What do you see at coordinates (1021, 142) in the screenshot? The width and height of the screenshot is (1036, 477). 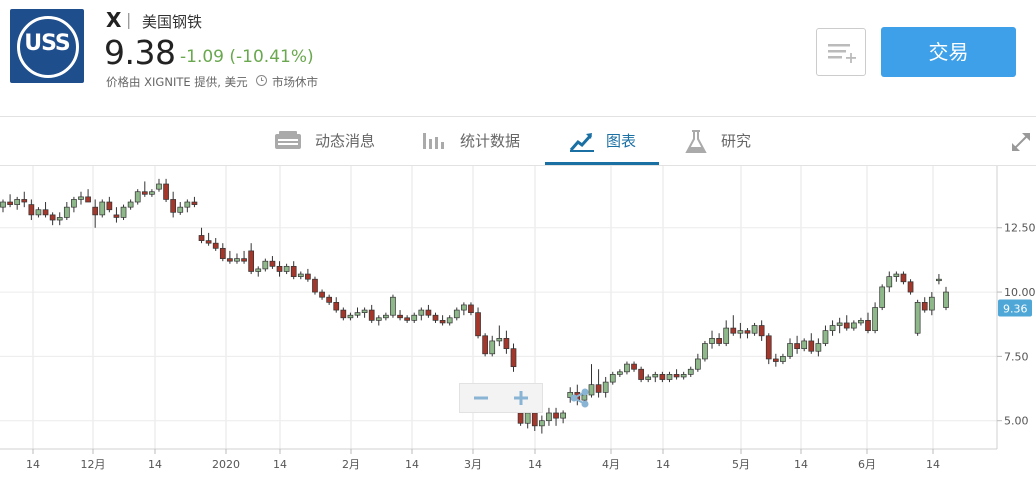 I see `expand-icon` at bounding box center [1021, 142].